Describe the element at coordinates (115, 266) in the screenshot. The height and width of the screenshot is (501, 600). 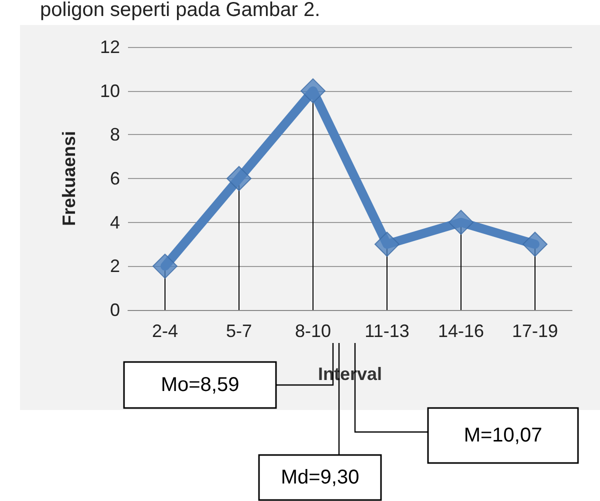
I see `y-tick-label: 2` at that location.